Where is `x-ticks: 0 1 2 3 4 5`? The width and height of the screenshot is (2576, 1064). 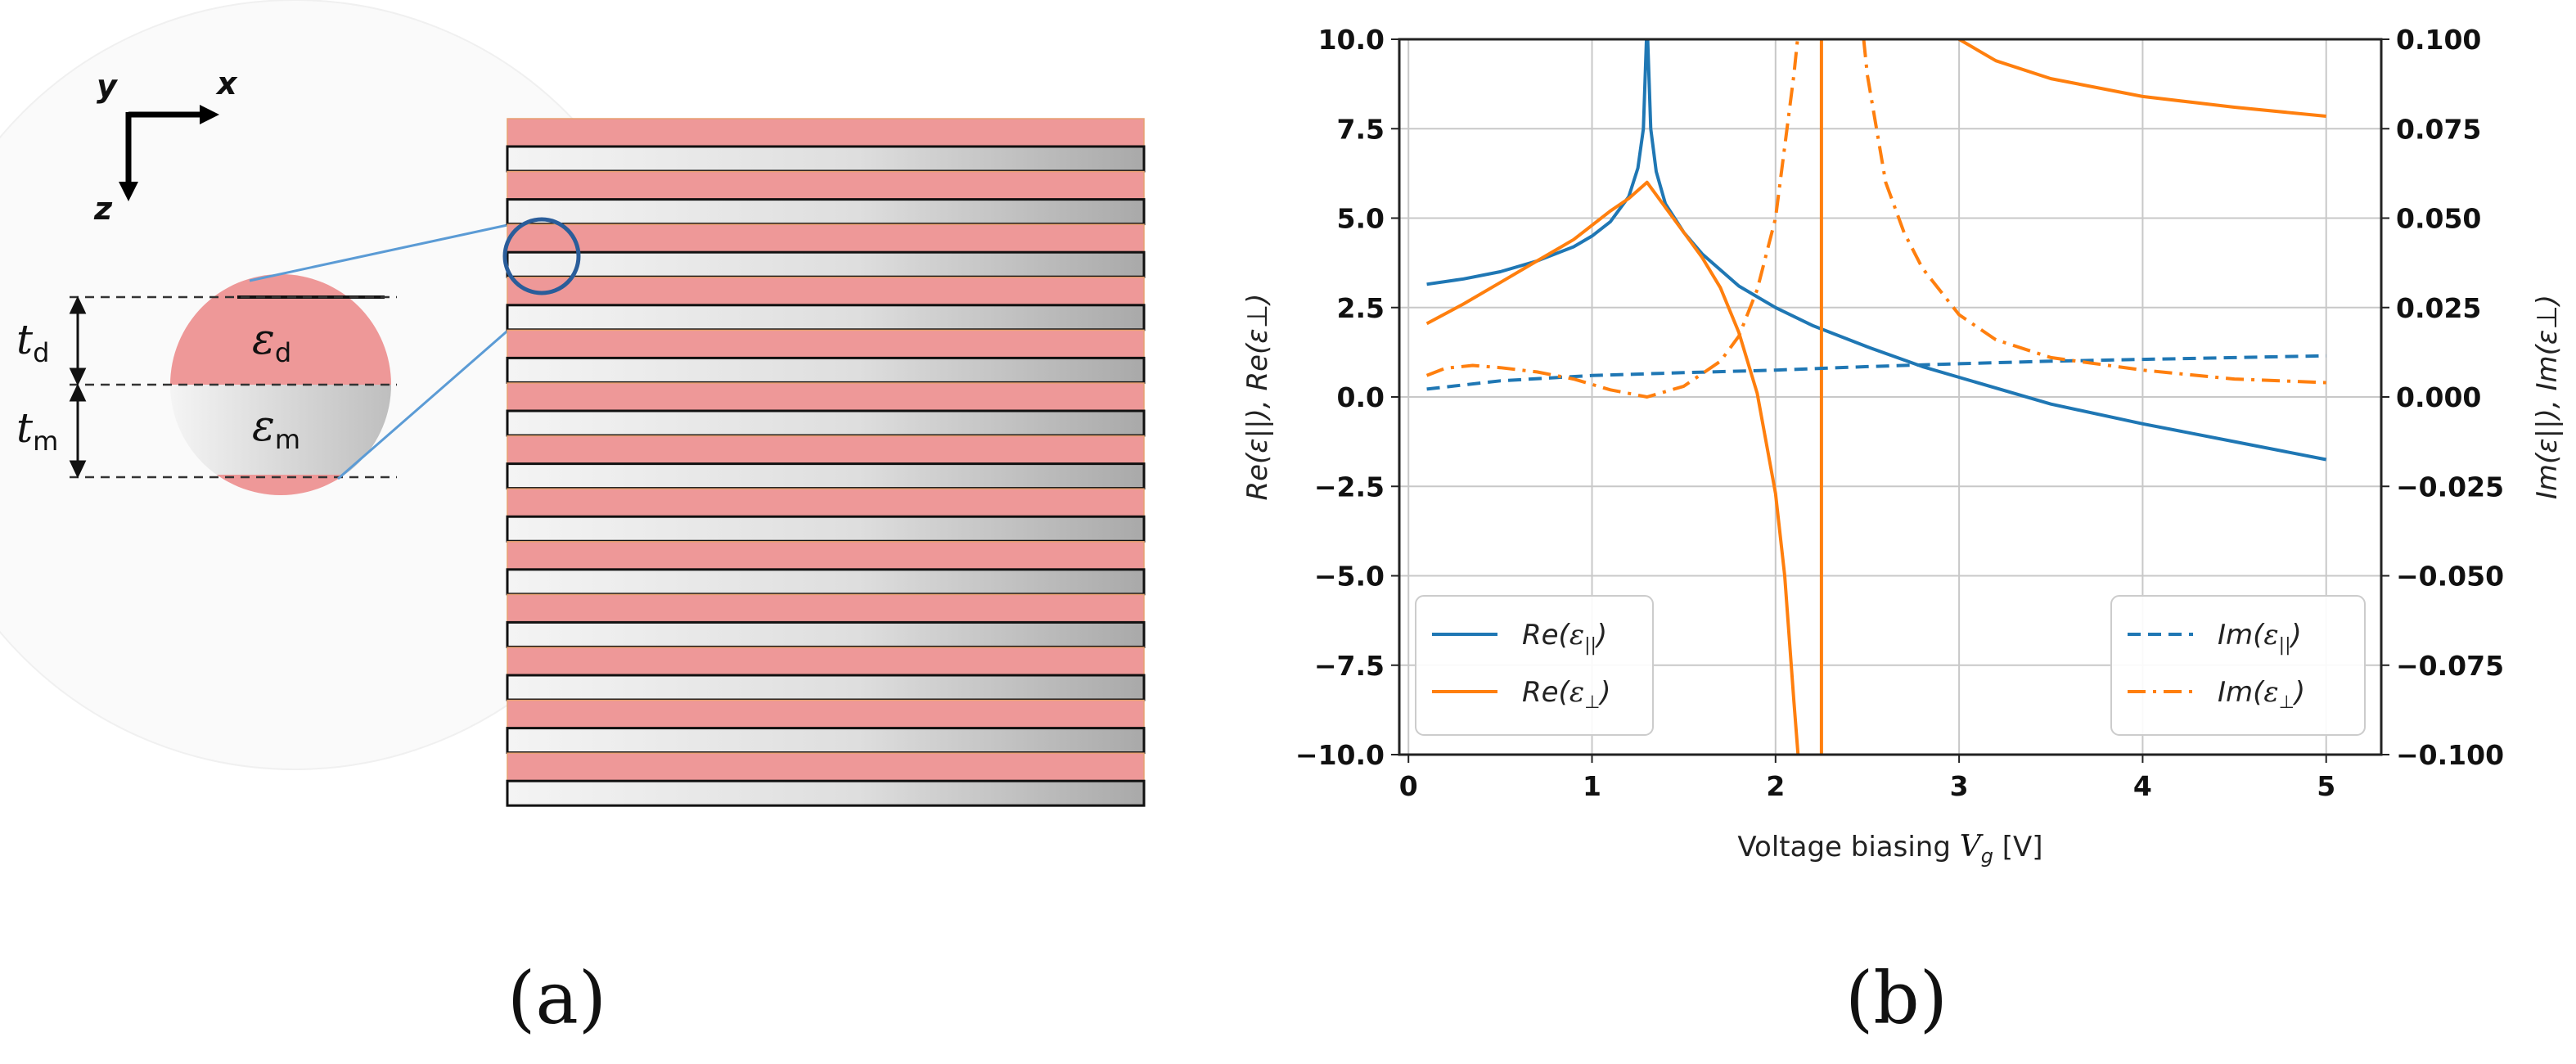
x-ticks: 0 1 2 3 4 5 is located at coordinates (1867, 778).